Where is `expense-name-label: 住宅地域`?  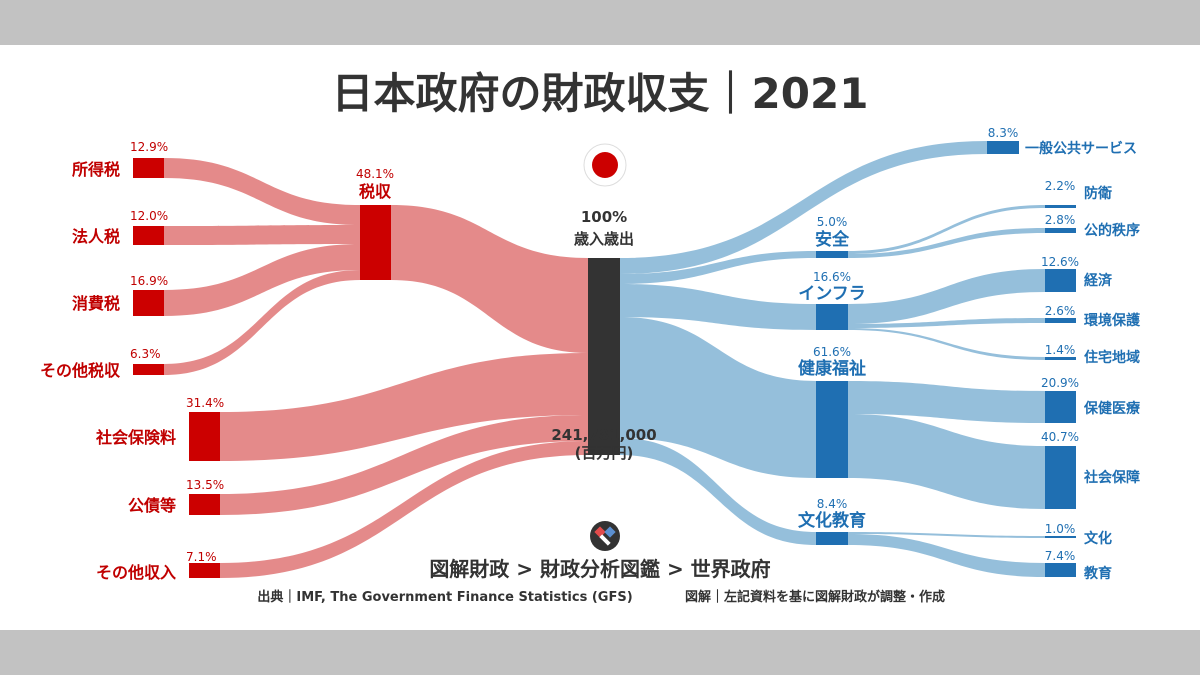
expense-name-label: 住宅地域 is located at coordinates (1112, 357).